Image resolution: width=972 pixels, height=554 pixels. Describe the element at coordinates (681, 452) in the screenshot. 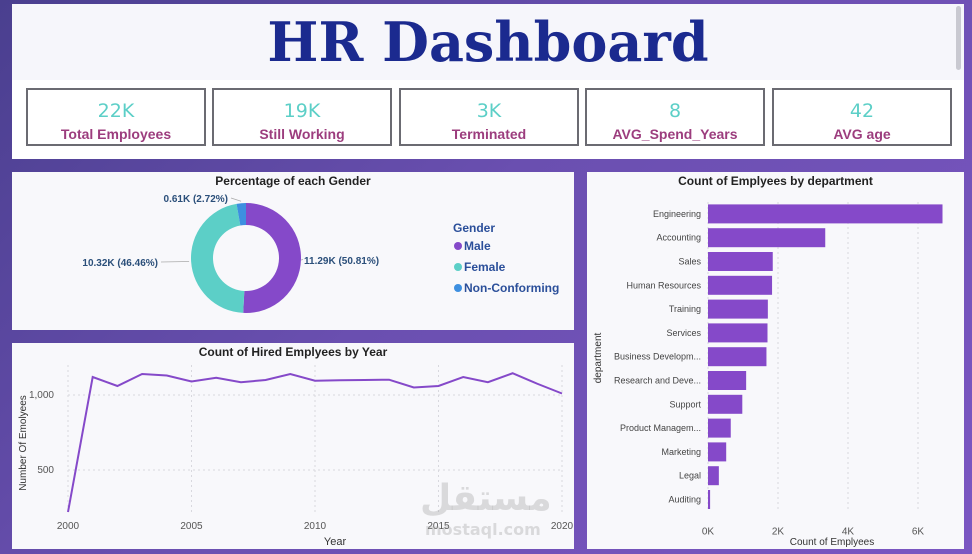

I see `category-label: Marketing` at that location.